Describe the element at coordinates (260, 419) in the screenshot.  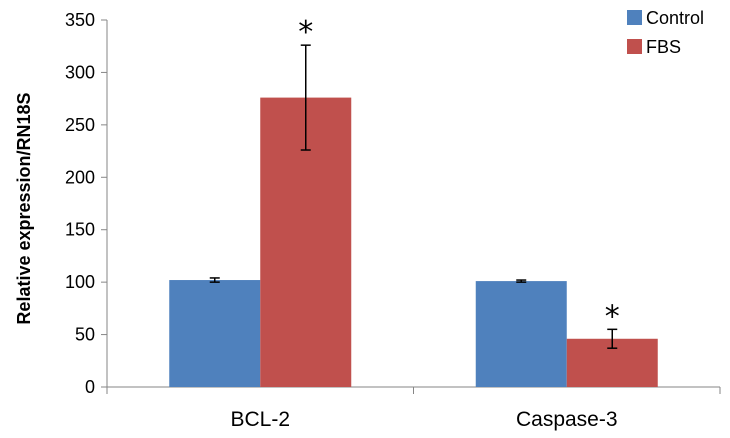
I see `x-tick-label: BCL-2` at that location.